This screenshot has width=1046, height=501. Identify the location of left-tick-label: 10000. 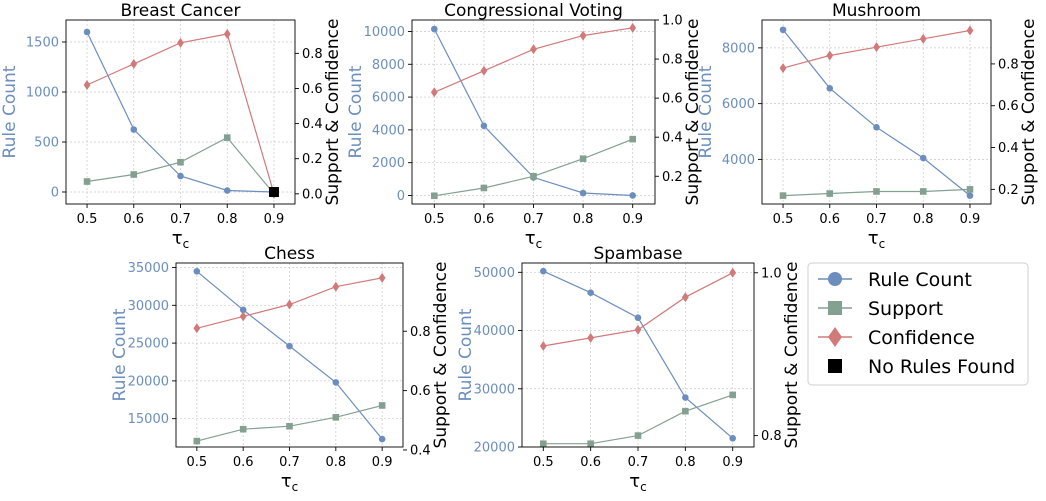
(384, 32).